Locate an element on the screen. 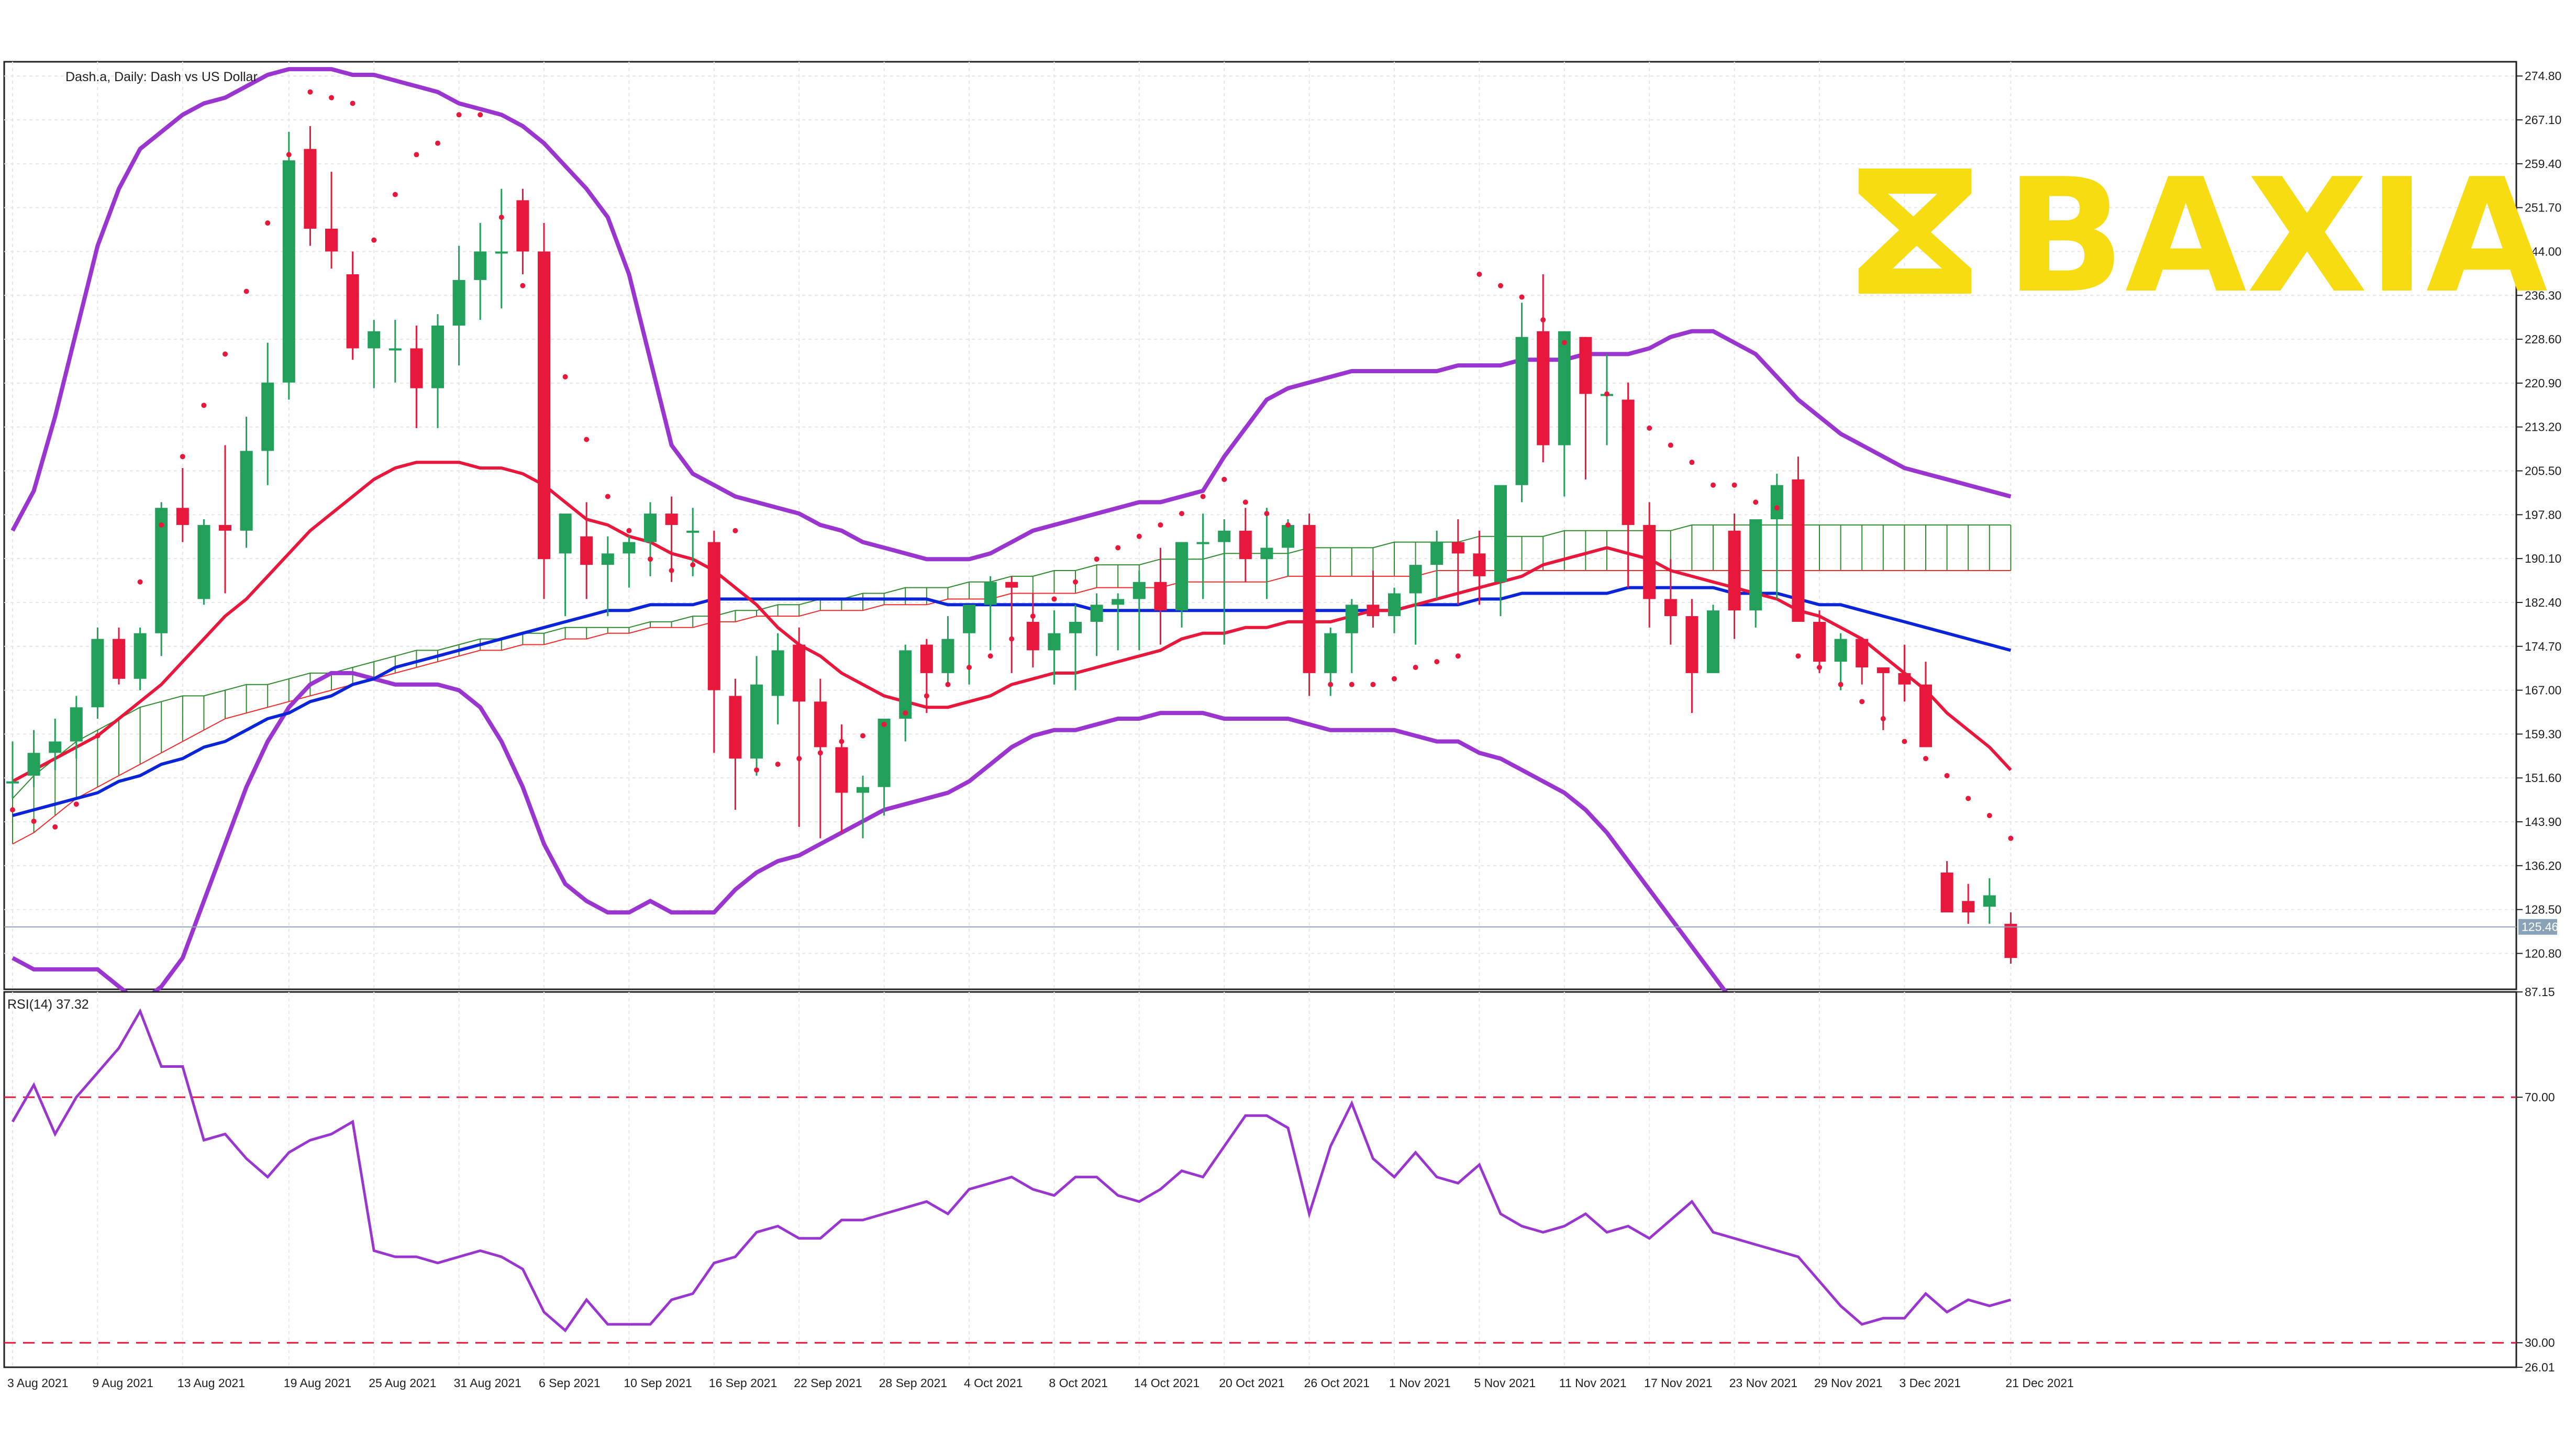  price-tick-label: 143.90 is located at coordinates (2543, 822).